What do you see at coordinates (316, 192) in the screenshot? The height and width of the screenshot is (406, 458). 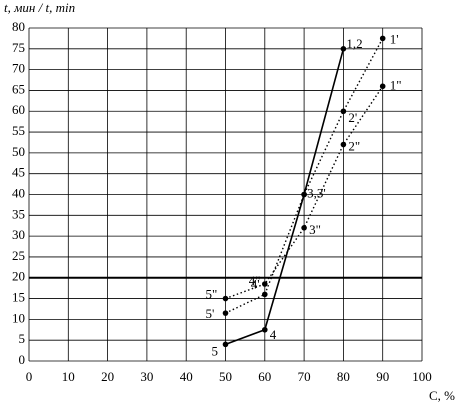 I see `point-label: 3,3'` at bounding box center [316, 192].